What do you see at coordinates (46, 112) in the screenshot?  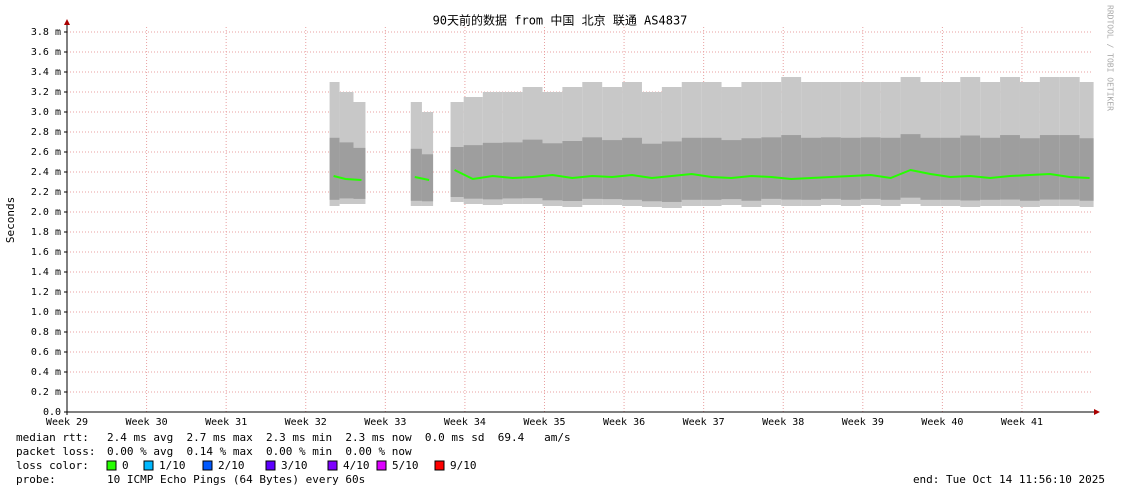 I see `y-tick-label: 3.0 m` at bounding box center [46, 112].